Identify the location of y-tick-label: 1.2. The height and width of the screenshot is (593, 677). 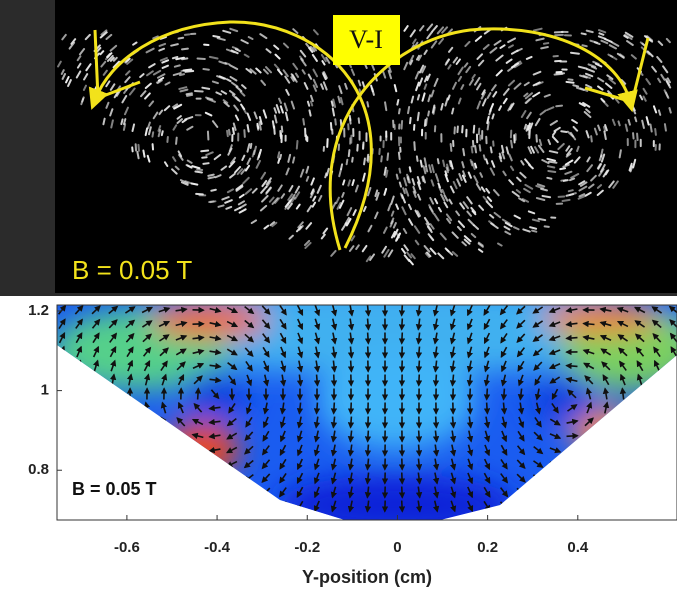
(38, 310).